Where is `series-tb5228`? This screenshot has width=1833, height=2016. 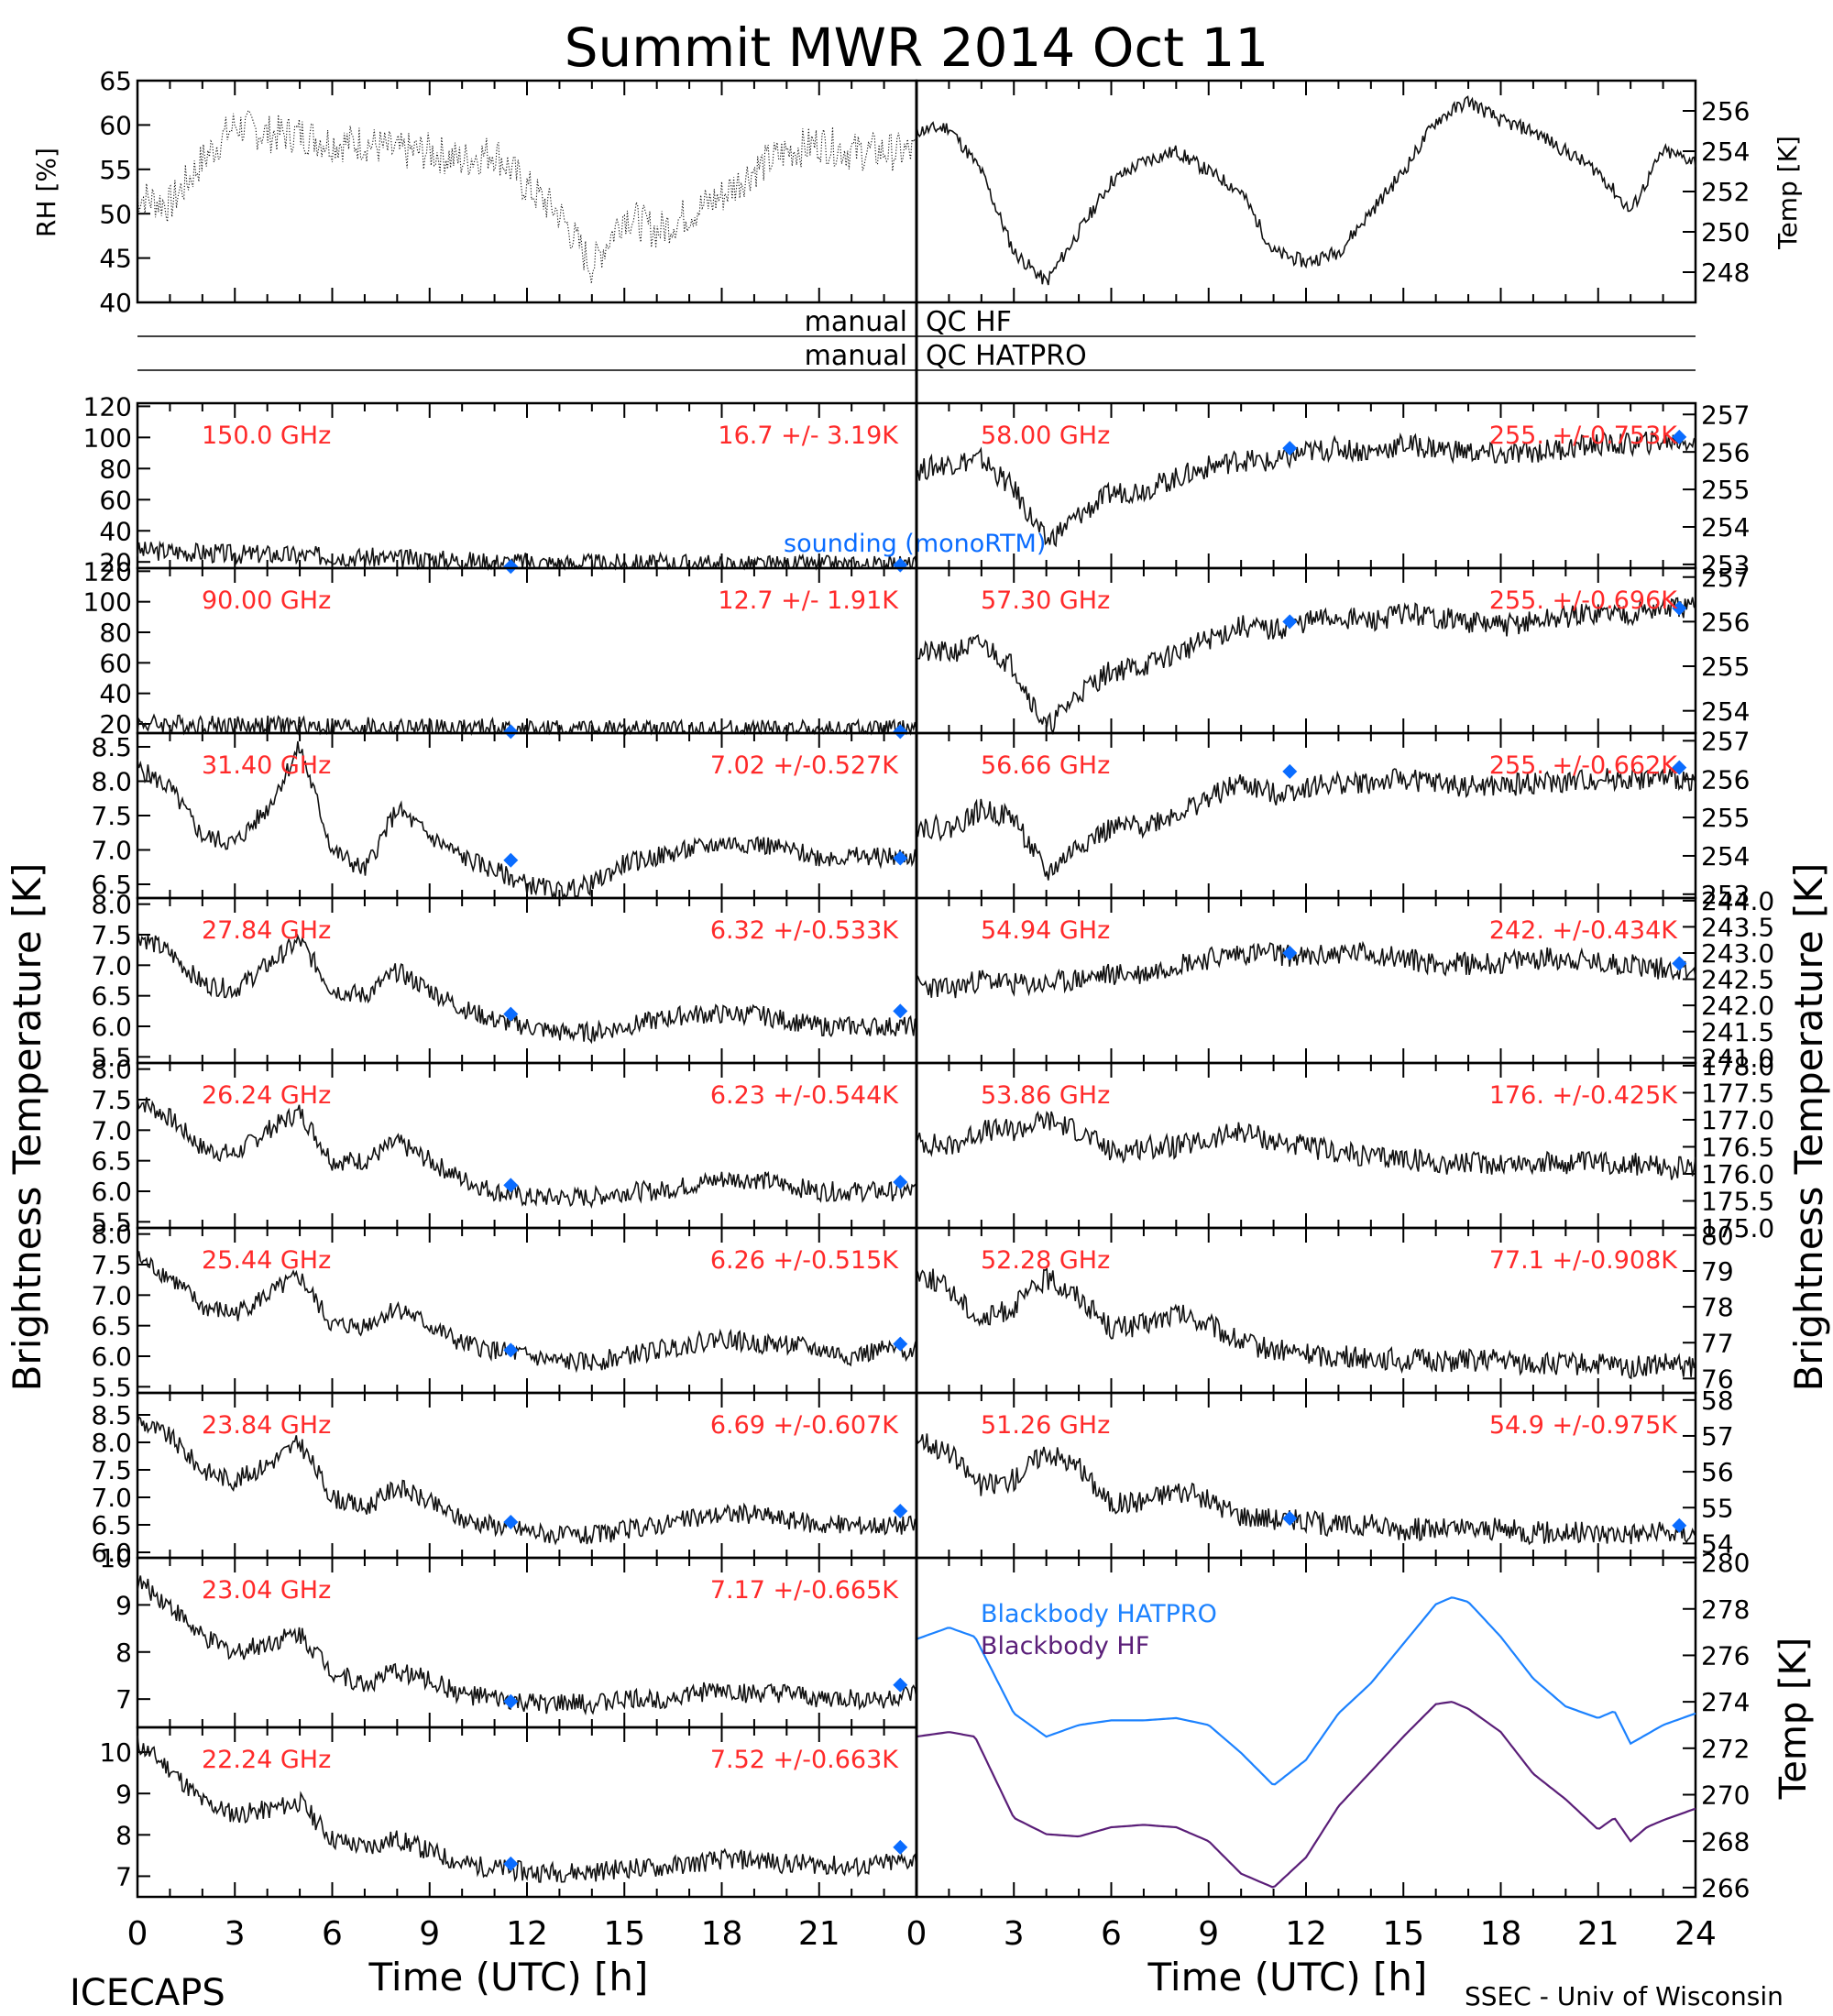
series-tb5228 is located at coordinates (1306, 1323).